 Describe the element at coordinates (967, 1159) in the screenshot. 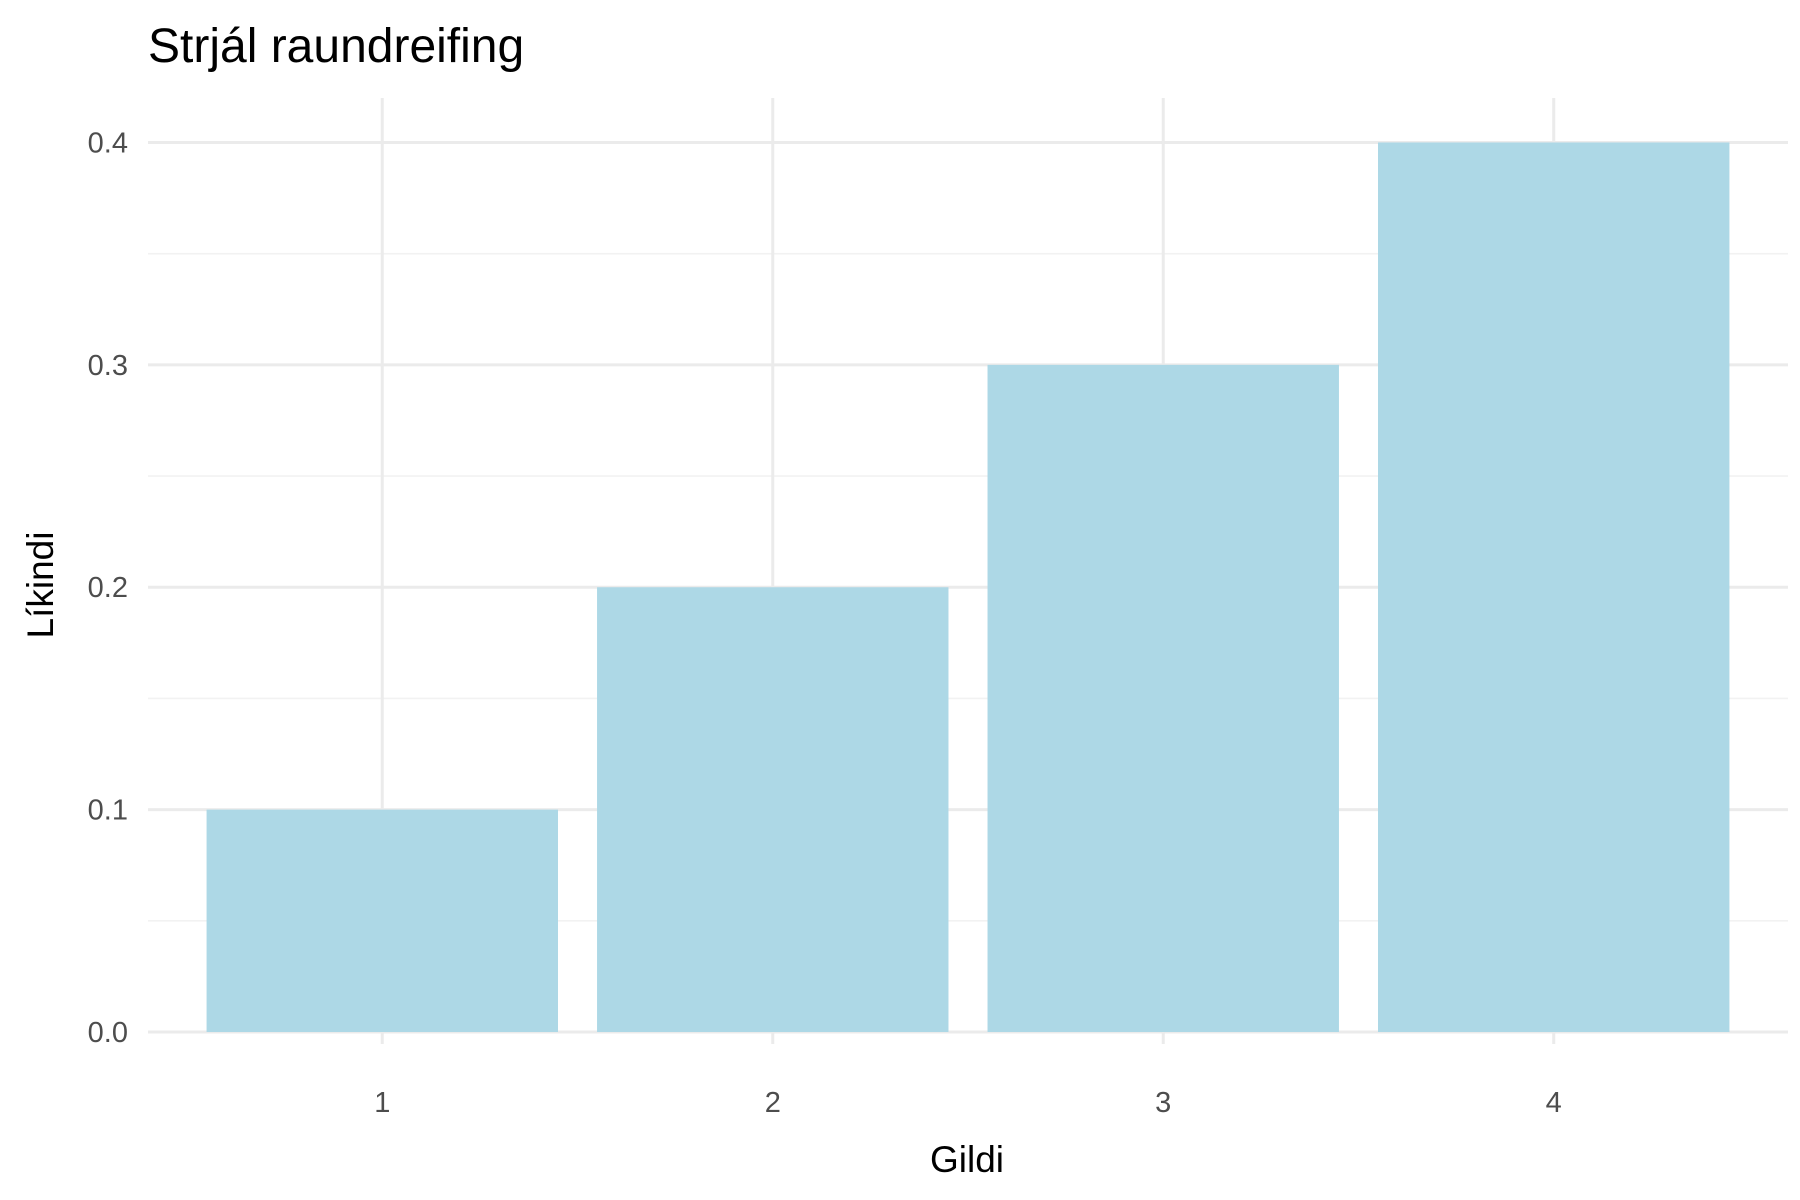

I see `x-axis-title: Gildi` at that location.